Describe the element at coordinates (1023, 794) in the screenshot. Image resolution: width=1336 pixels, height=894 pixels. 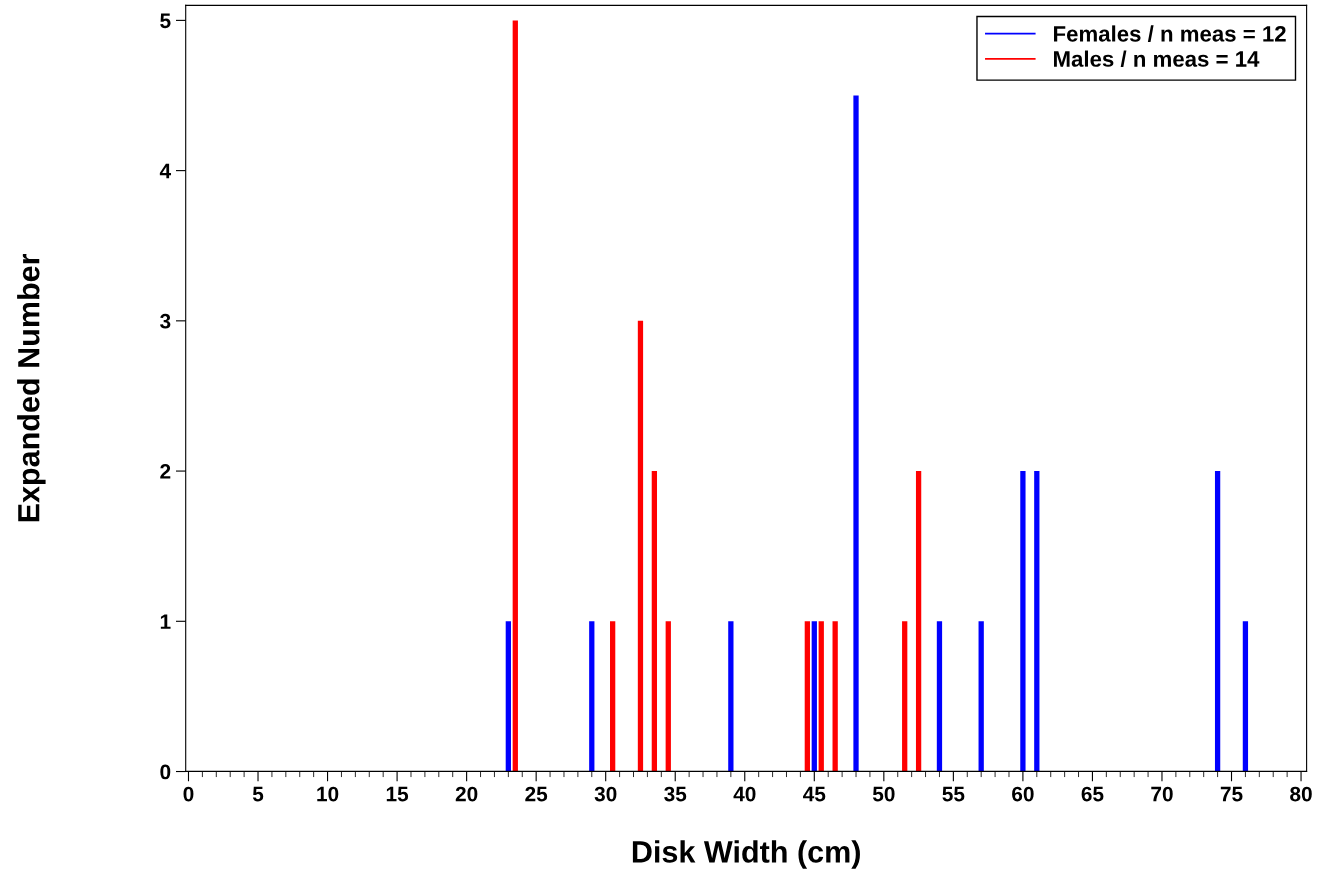
I see `x-tick-label: 60` at that location.